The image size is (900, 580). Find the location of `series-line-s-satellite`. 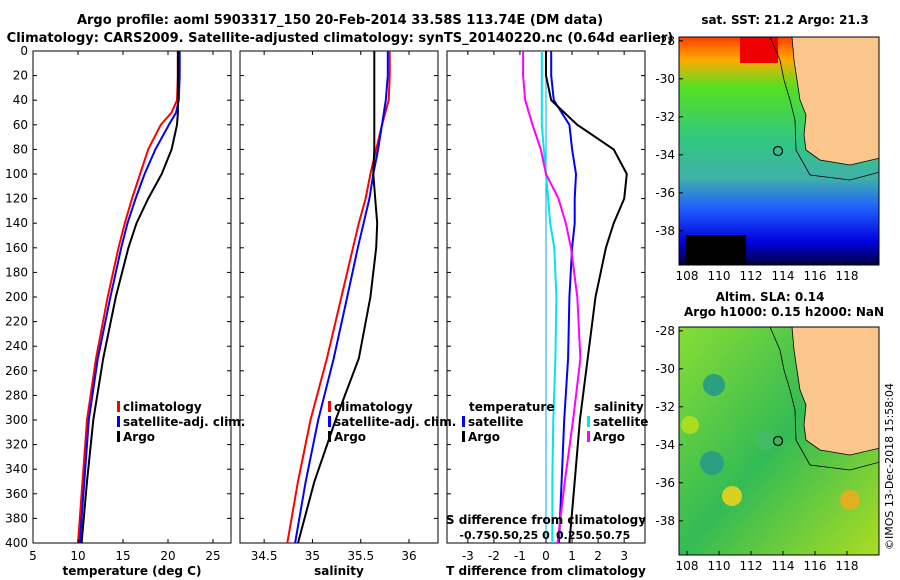

series-line-s-satellite is located at coordinates (549, 297).